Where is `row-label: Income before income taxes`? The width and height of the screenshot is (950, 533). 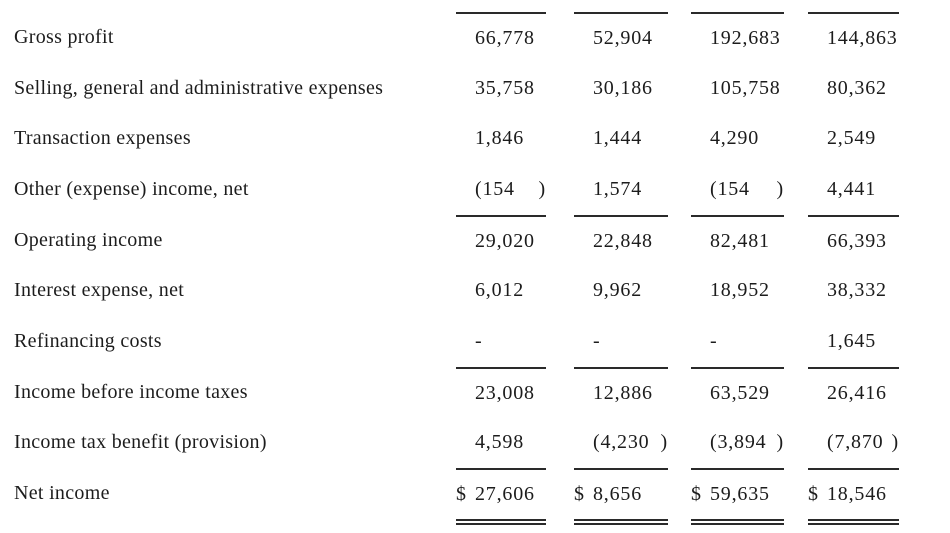
row-label: Income before income taxes is located at coordinates (131, 391).